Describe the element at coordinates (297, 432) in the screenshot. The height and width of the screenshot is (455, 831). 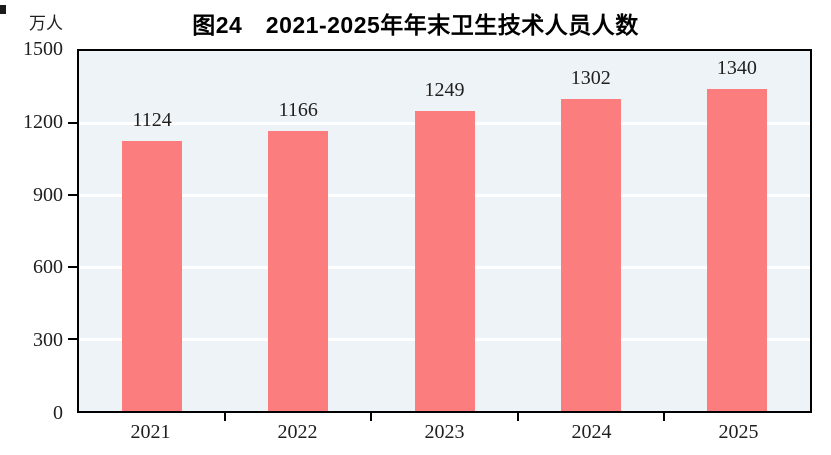
I see `x-tick-label: 2022` at that location.